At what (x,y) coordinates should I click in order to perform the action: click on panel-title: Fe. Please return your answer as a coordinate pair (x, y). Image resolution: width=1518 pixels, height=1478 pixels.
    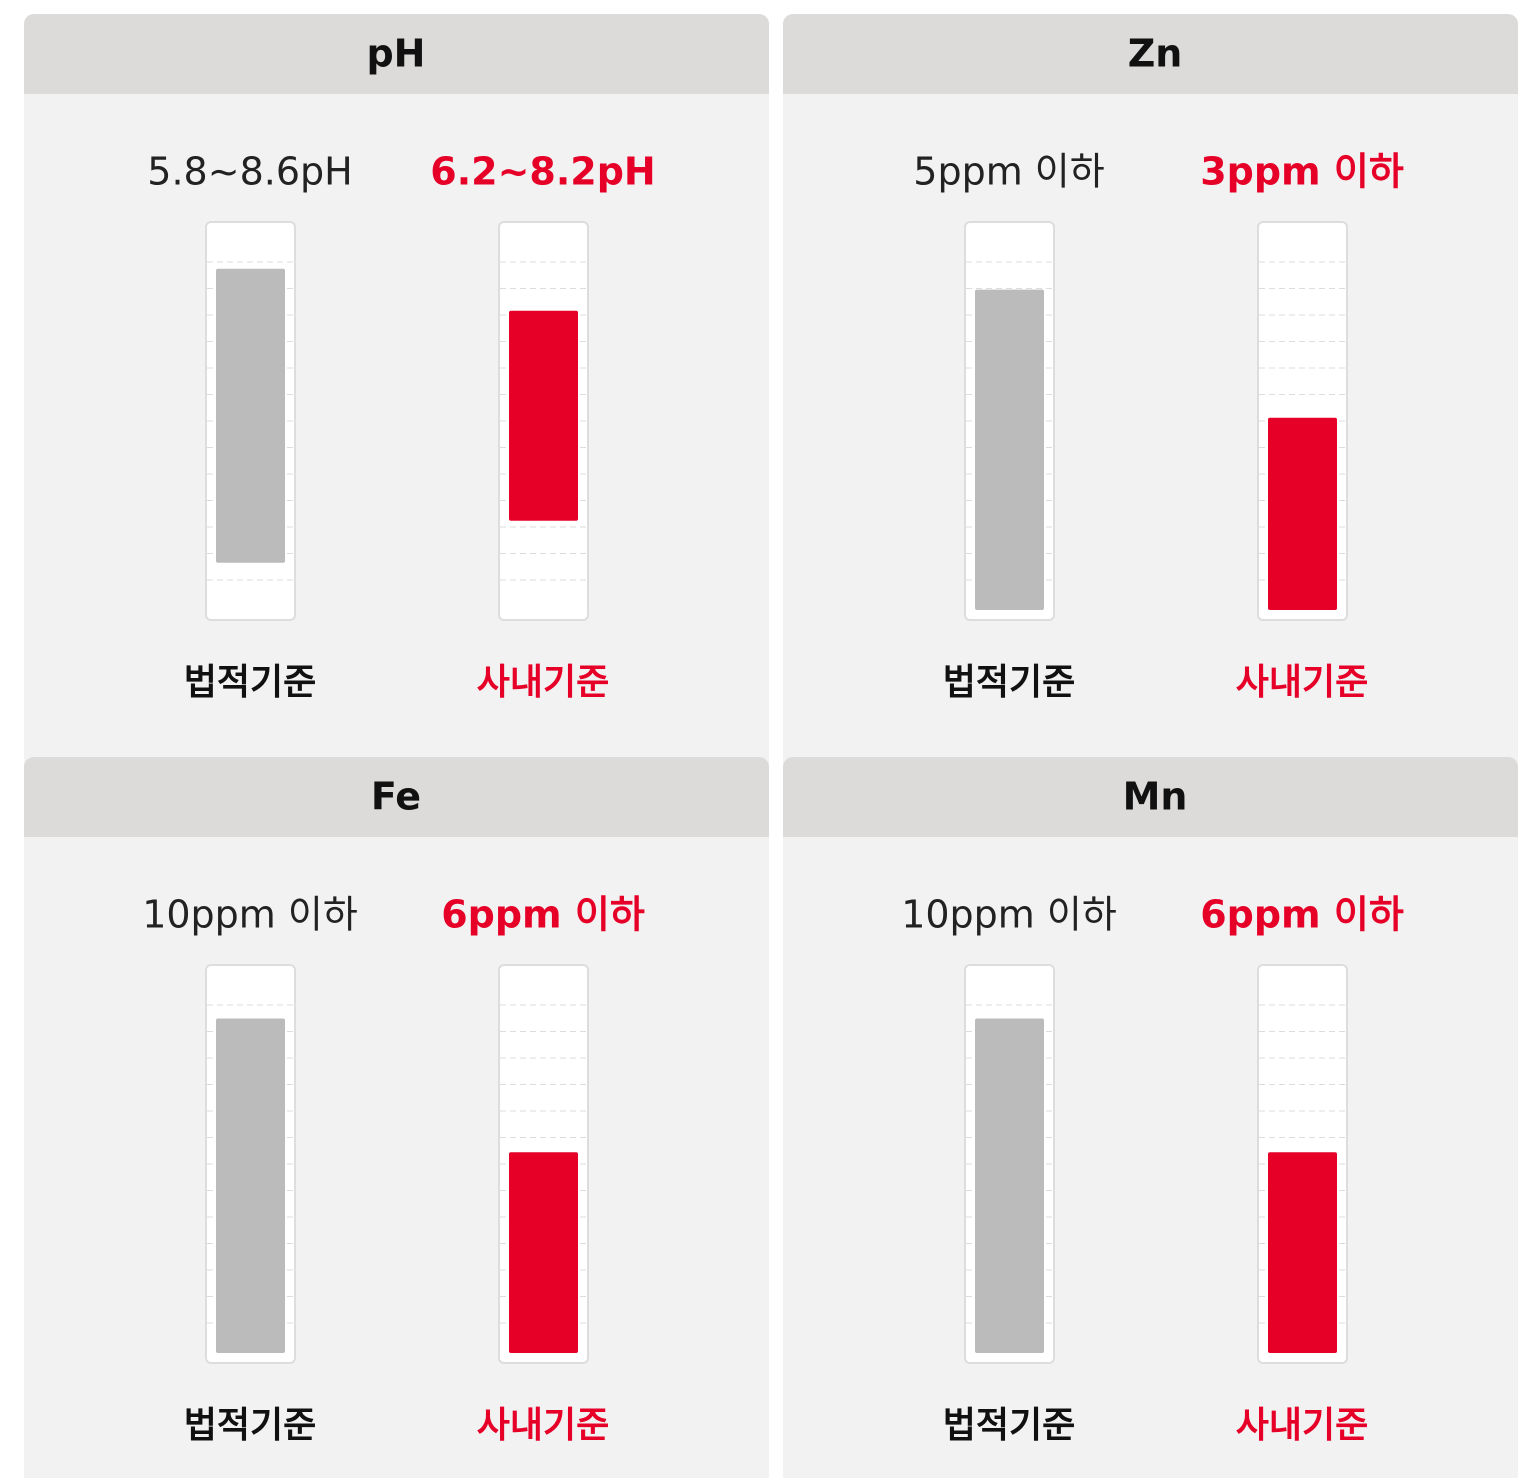
    Looking at the image, I should click on (396, 797).